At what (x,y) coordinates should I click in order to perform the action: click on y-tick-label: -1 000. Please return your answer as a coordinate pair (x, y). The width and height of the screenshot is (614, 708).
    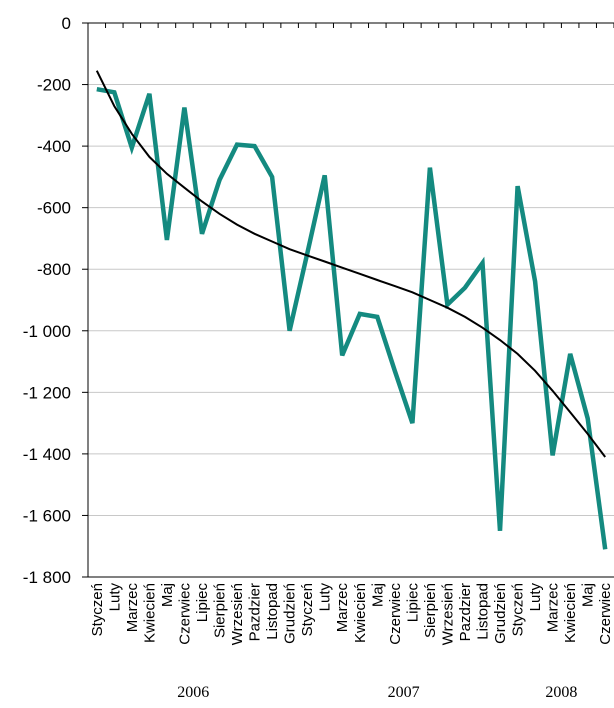
    Looking at the image, I should click on (47, 331).